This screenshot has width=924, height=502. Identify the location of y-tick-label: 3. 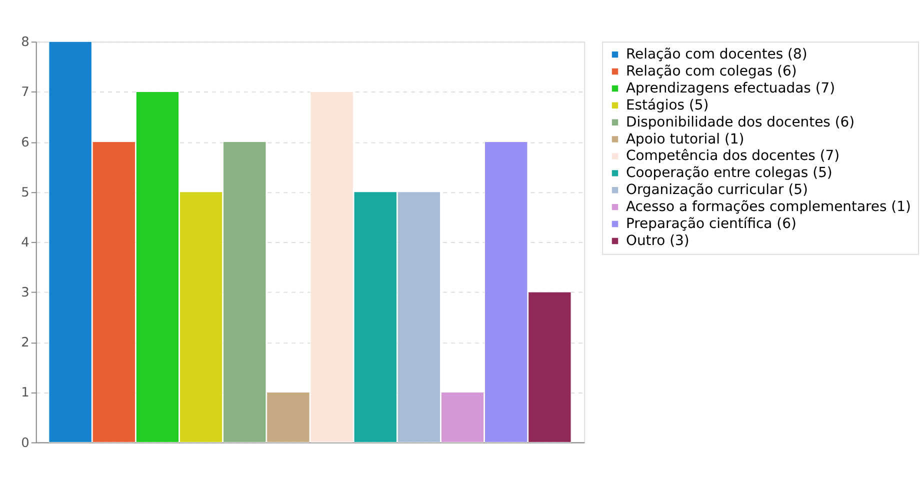
(25, 293).